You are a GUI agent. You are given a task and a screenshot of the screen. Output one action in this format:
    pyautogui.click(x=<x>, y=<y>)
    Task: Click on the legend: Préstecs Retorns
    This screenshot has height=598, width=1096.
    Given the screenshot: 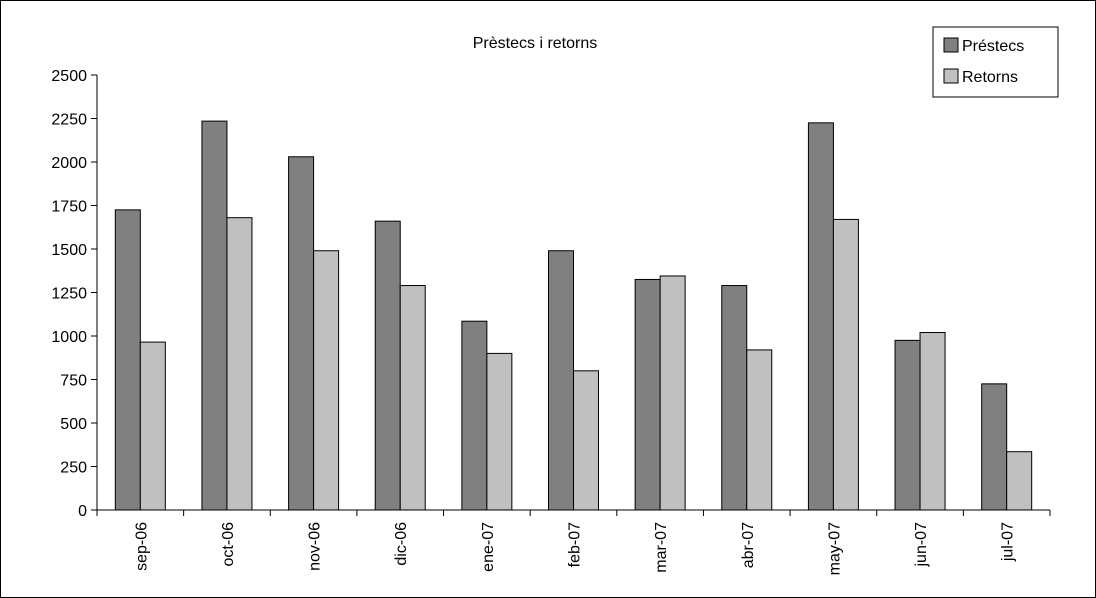 What is the action you would take?
    pyautogui.click(x=995, y=62)
    